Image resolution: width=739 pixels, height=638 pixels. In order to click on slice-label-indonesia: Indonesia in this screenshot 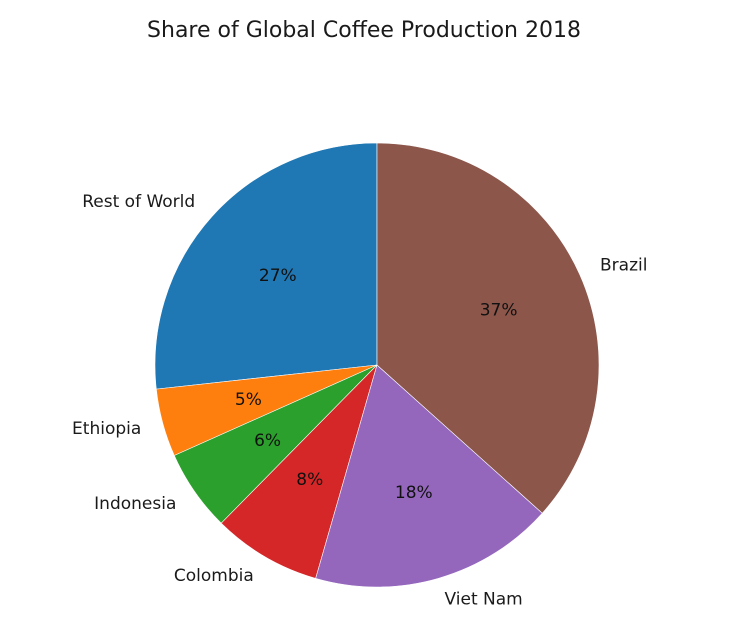, I will do `click(135, 504)`.